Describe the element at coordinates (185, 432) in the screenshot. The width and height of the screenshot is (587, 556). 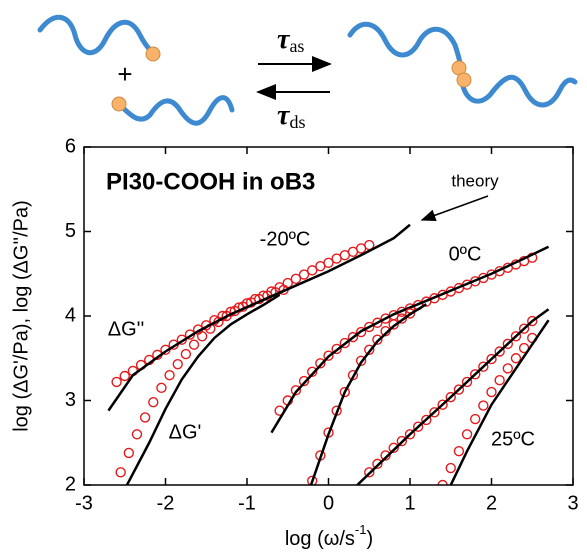
I see `annotation: ΔG'` at that location.